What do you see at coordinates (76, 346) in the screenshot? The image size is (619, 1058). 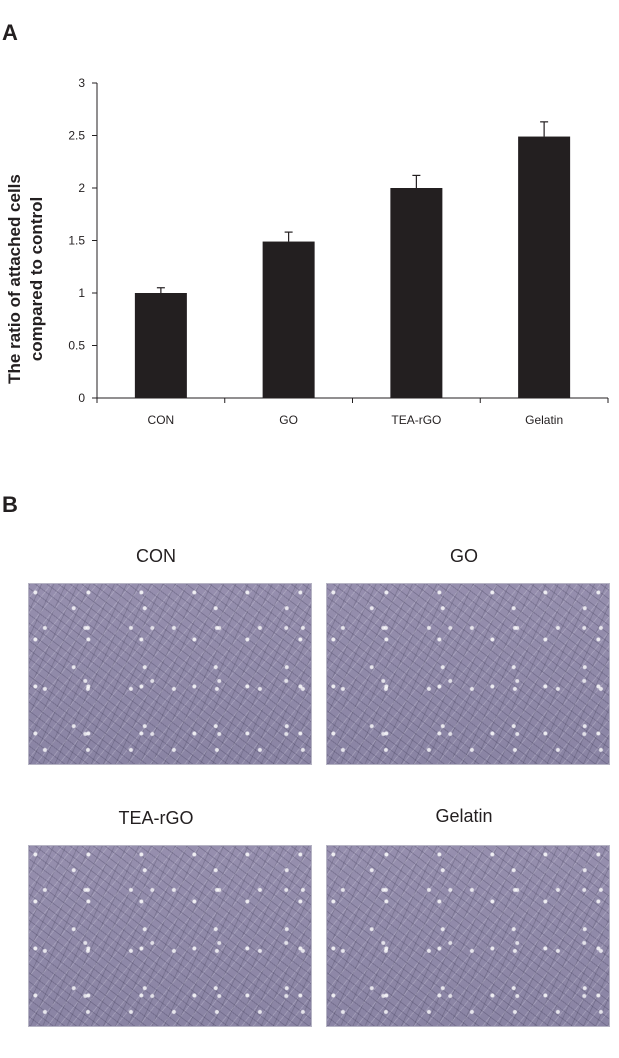 I see `y-tick-label: 0.5` at bounding box center [76, 346].